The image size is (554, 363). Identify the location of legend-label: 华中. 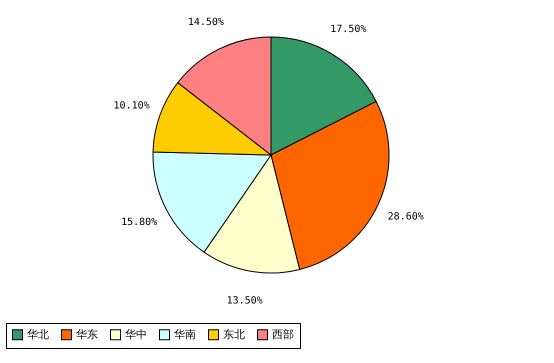
(136, 334).